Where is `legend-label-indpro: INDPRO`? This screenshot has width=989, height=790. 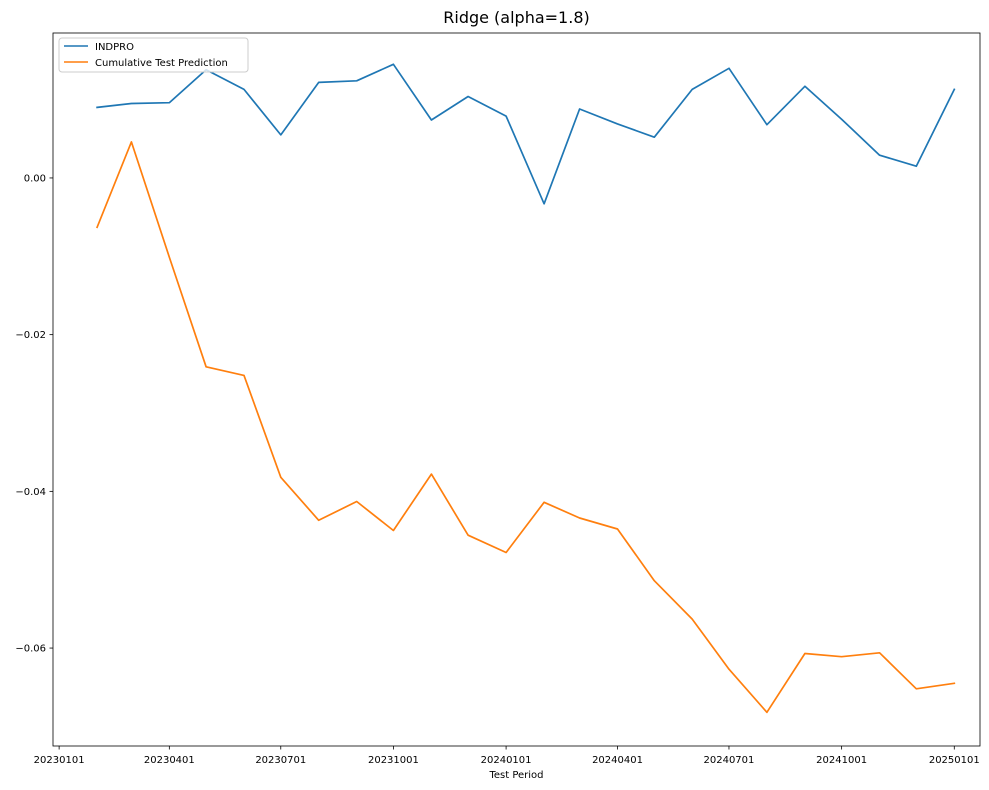
legend-label-indpro: INDPRO is located at coordinates (114, 47).